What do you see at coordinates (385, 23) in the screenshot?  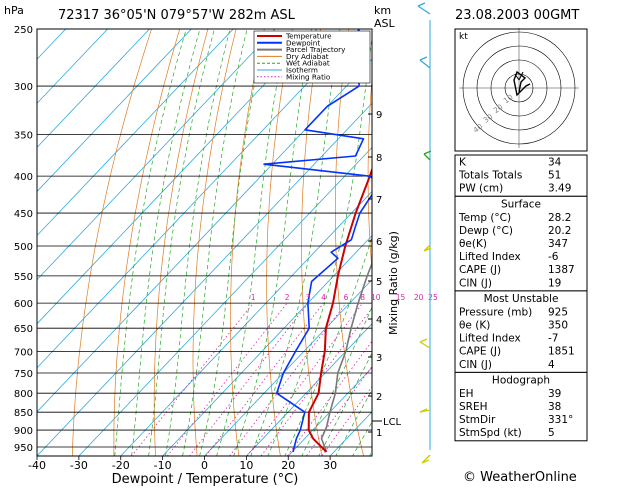 I see `asl-unit-label: ASL` at bounding box center [385, 23].